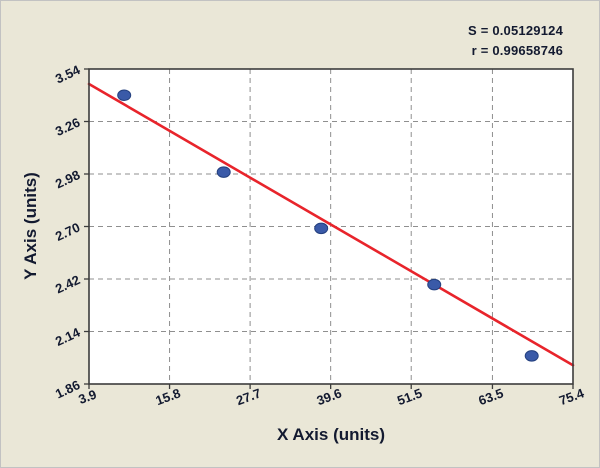 This screenshot has height=468, width=600. I want to click on y-tick-label: 2.98, so click(67, 179).